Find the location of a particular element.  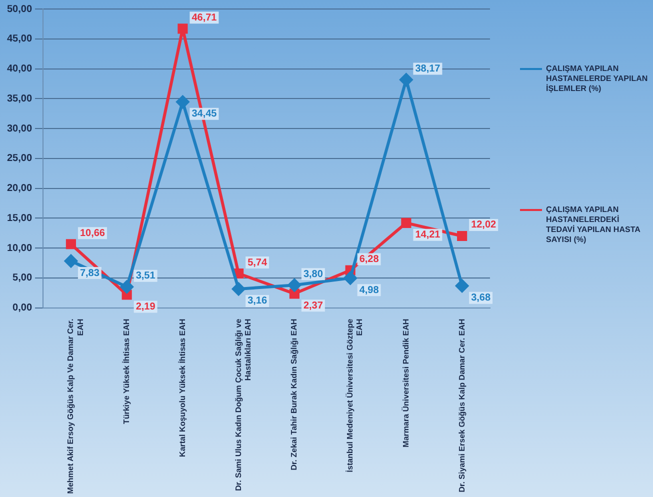

data-label: 10,66 is located at coordinates (93, 233).